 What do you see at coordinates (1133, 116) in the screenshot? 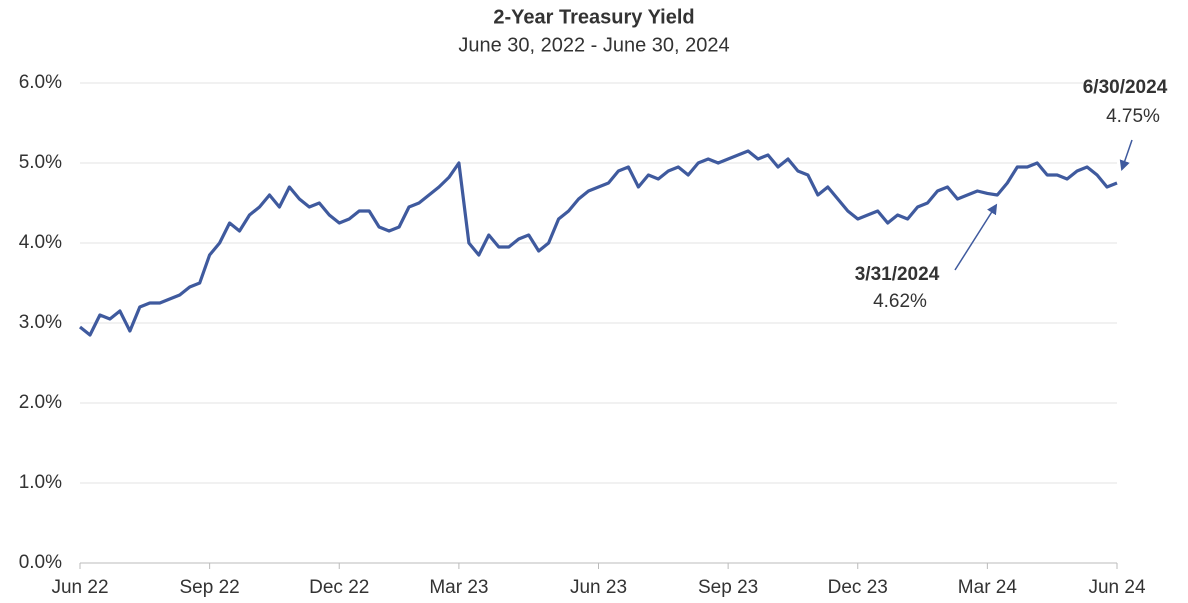
I see `annotation-value: 4.75%` at bounding box center [1133, 116].